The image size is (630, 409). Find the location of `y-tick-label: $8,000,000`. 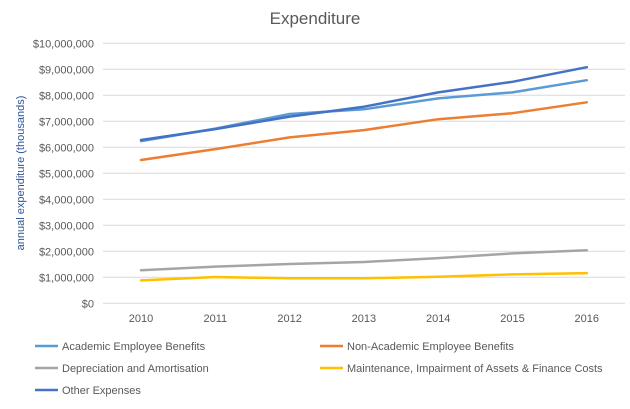

y-tick-label: $8,000,000 is located at coordinates (66, 96).